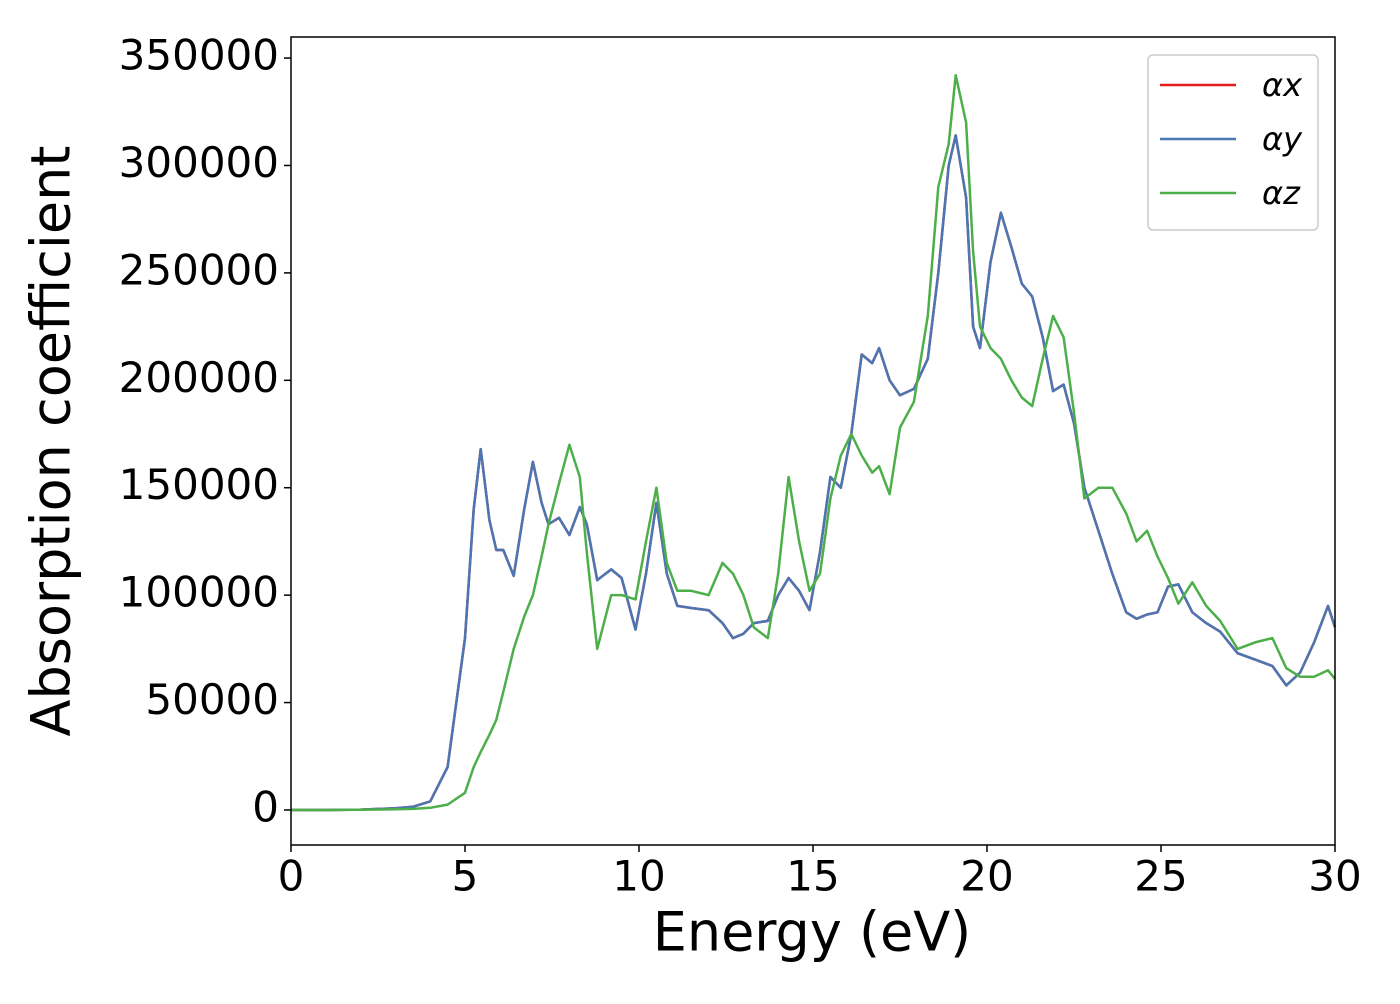 Image resolution: width=1400 pixels, height=1004 pixels. What do you see at coordinates (638, 876) in the screenshot?
I see `x-tick-label: 10` at bounding box center [638, 876].